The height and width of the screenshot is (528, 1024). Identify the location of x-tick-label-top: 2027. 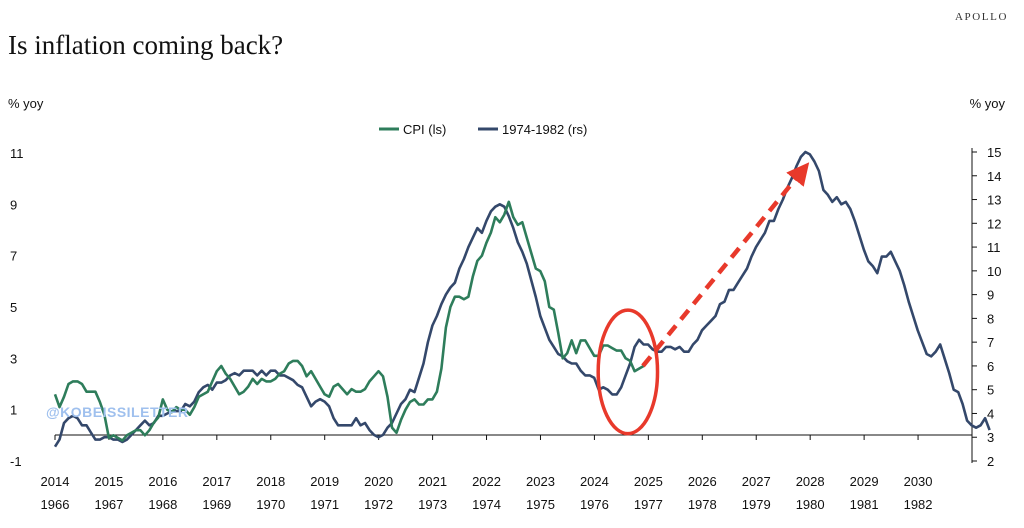
(756, 481).